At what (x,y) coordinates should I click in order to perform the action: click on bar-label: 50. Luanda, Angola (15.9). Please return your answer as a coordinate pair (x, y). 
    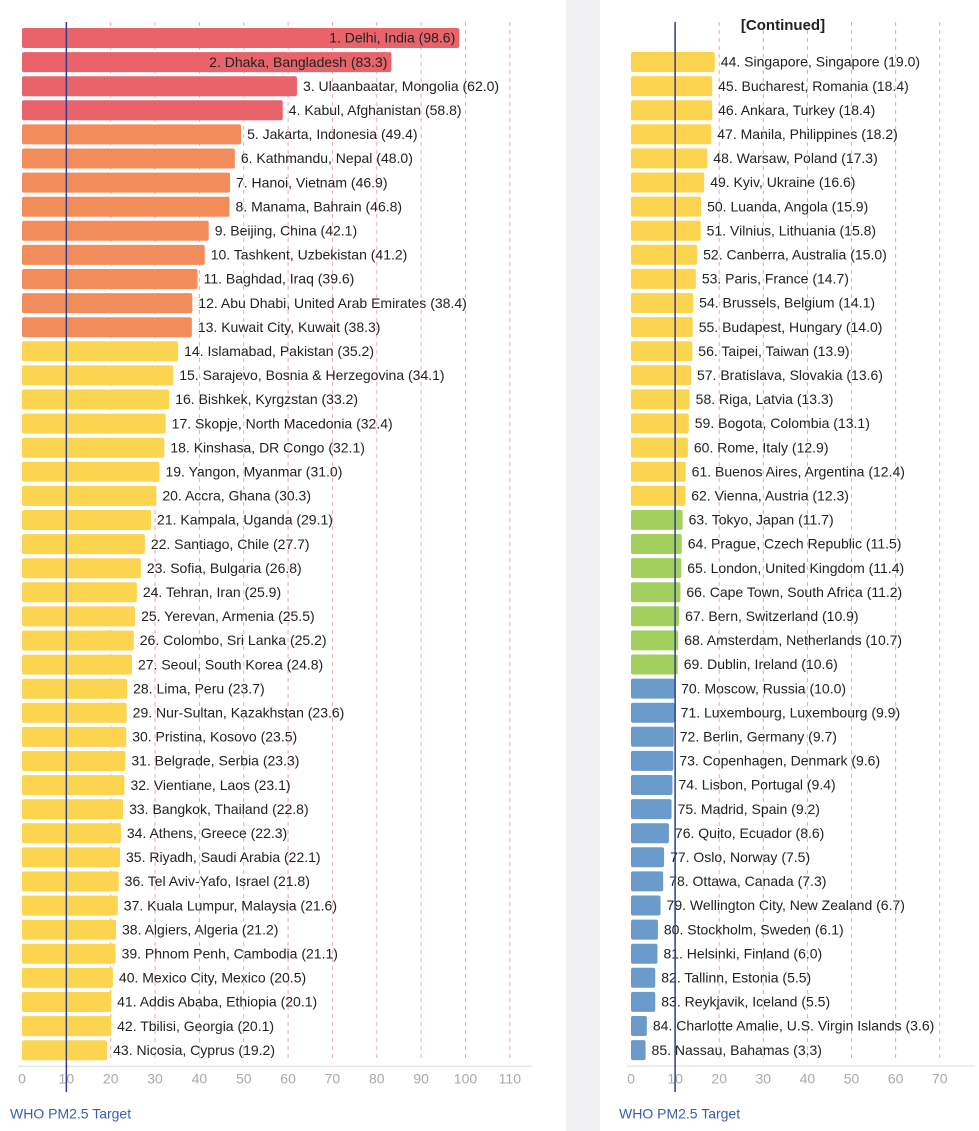
    Looking at the image, I should click on (787, 206).